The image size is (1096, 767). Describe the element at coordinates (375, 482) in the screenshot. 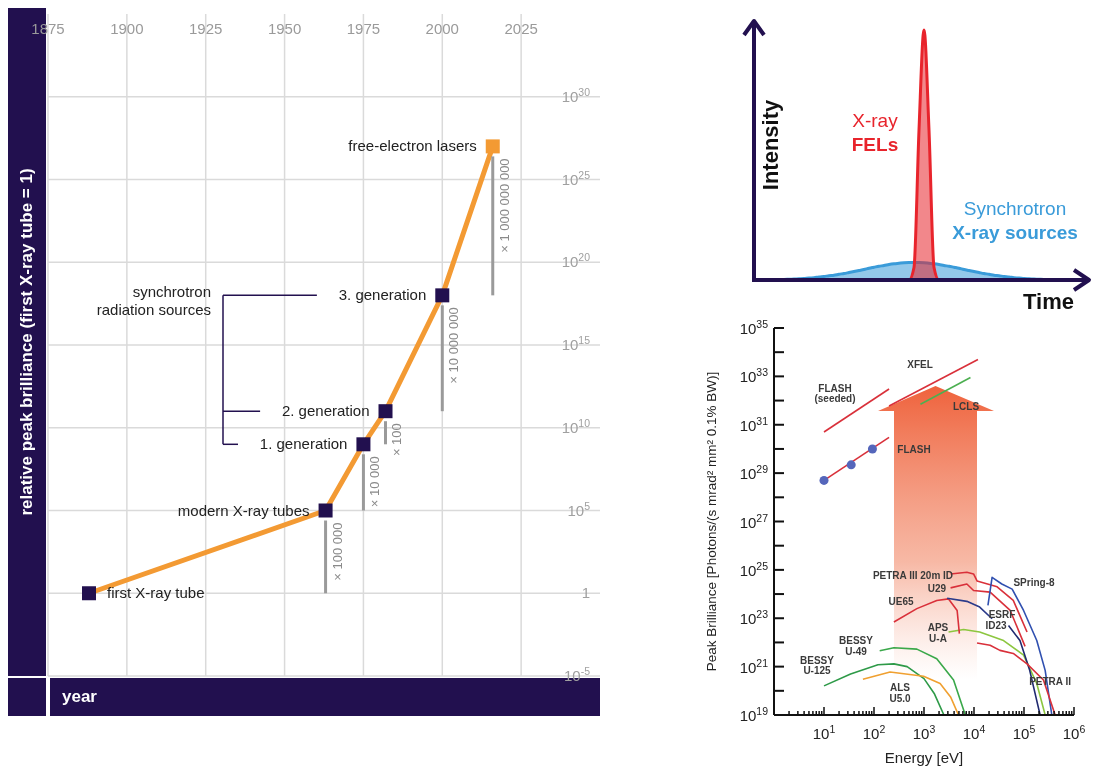

I see `annotation: × 10 000` at that location.